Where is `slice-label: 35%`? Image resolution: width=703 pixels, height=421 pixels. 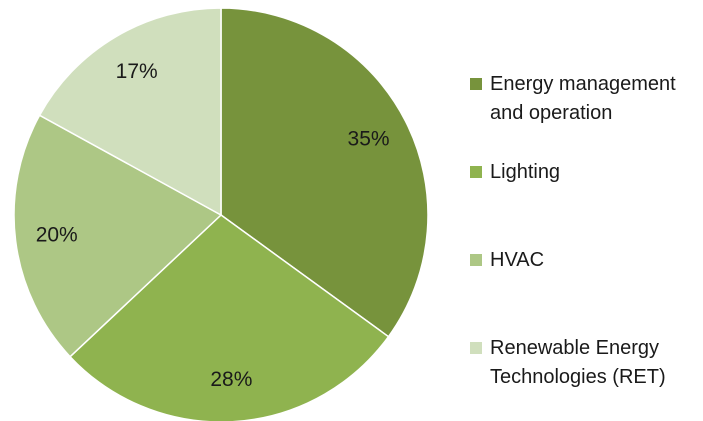 slice-label: 35% is located at coordinates (369, 138).